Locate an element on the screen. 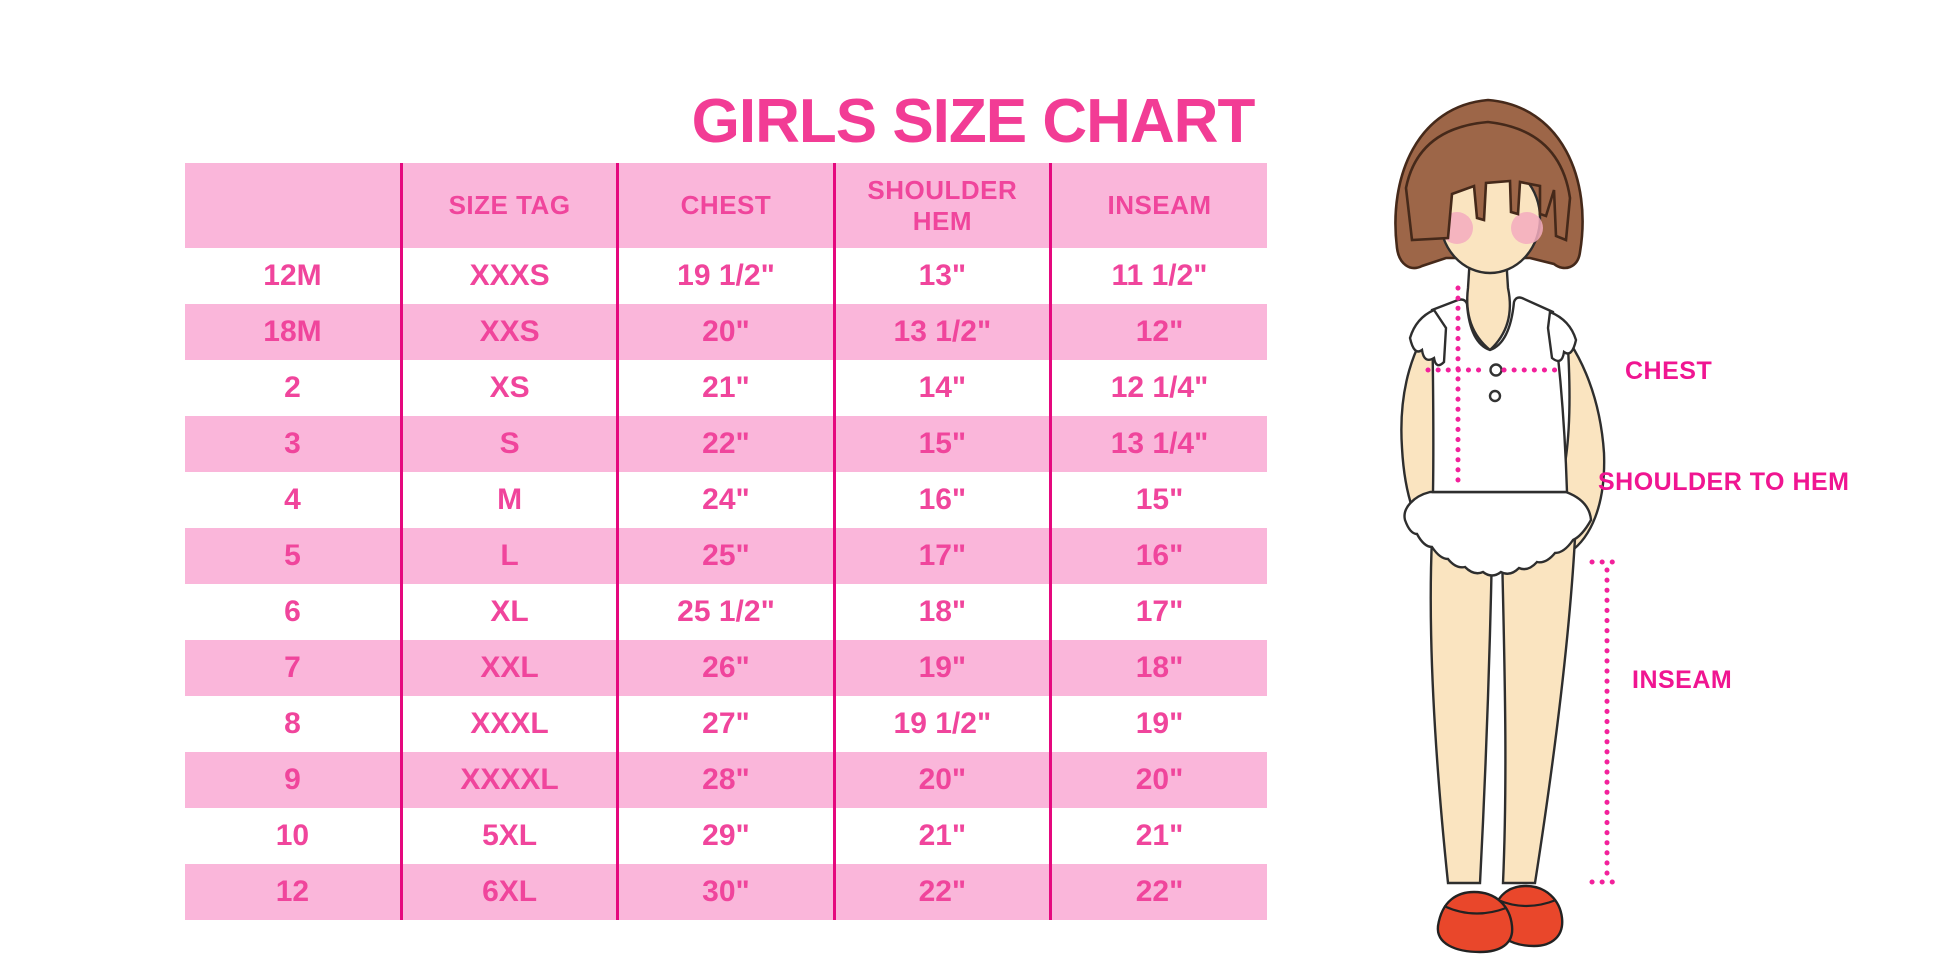 This screenshot has width=1946, height=973. header-cell-size is located at coordinates (293, 205).